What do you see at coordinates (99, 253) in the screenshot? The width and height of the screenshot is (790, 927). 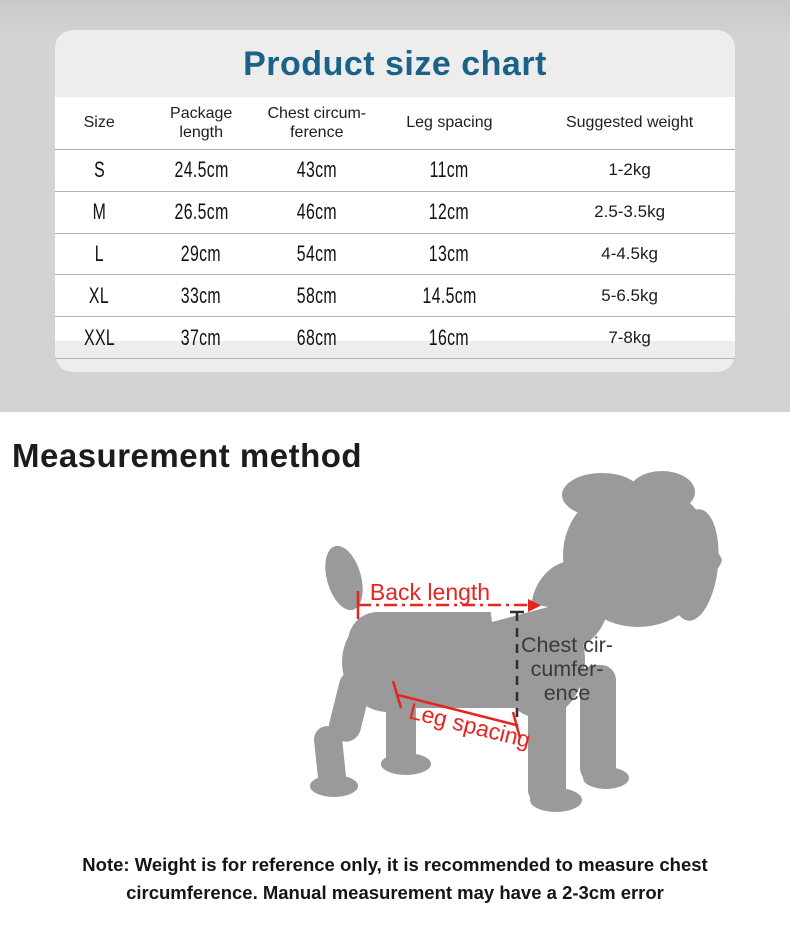 I see `size-value: L` at bounding box center [99, 253].